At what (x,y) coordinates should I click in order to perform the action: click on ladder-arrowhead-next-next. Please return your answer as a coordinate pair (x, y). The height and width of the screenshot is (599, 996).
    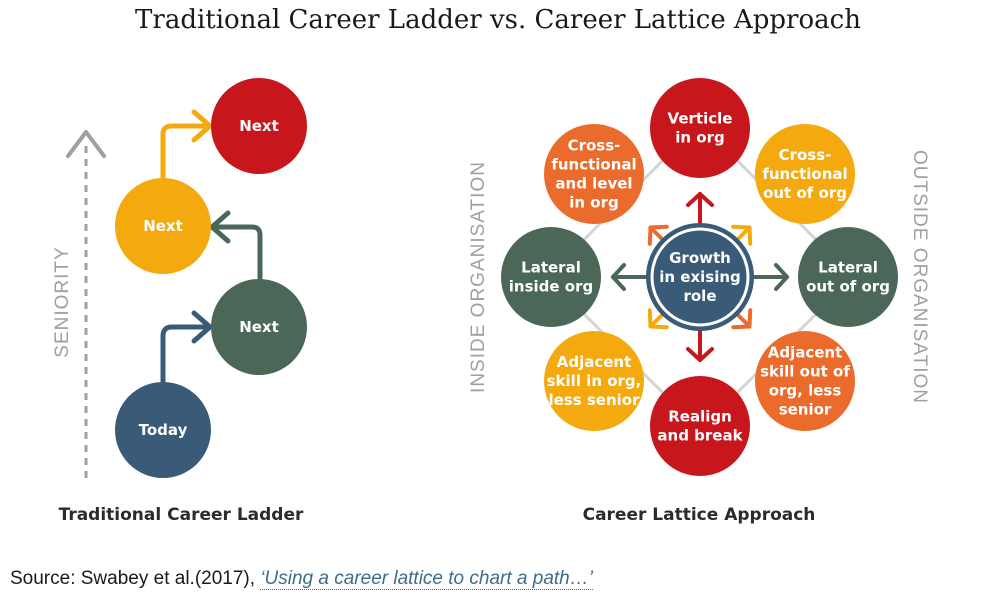
    Looking at the image, I should click on (220, 227).